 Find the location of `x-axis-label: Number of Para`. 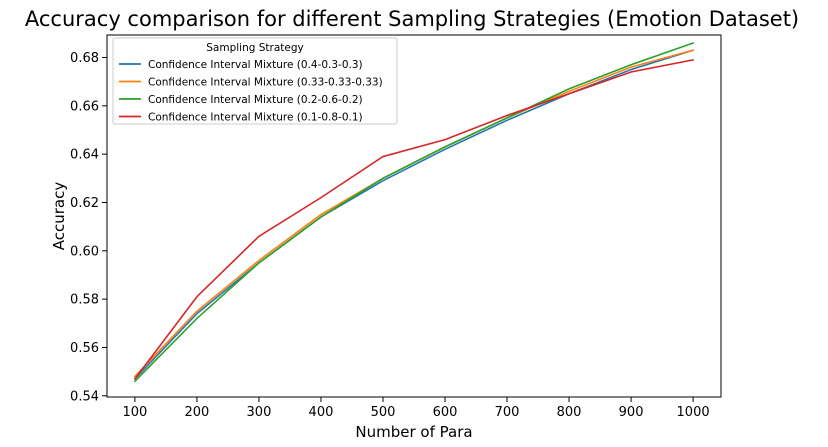

x-axis-label: Number of Para is located at coordinates (413, 432).